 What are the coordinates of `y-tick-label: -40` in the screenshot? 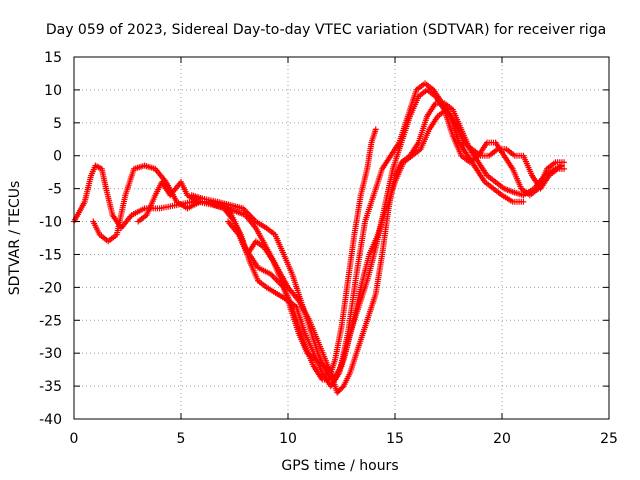 It's located at (50, 420).